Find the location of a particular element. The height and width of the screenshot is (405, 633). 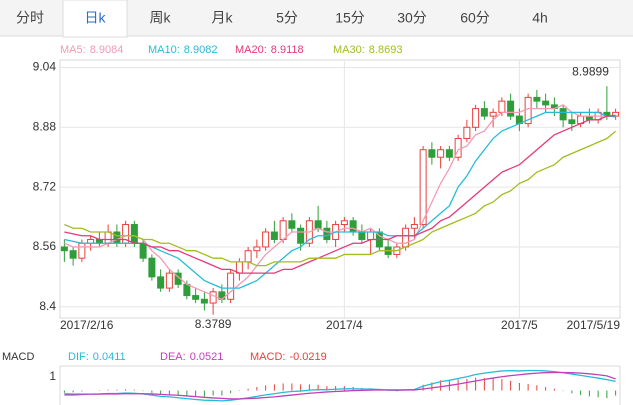

legend-item: MA10: 8.9082 is located at coordinates (182, 50).